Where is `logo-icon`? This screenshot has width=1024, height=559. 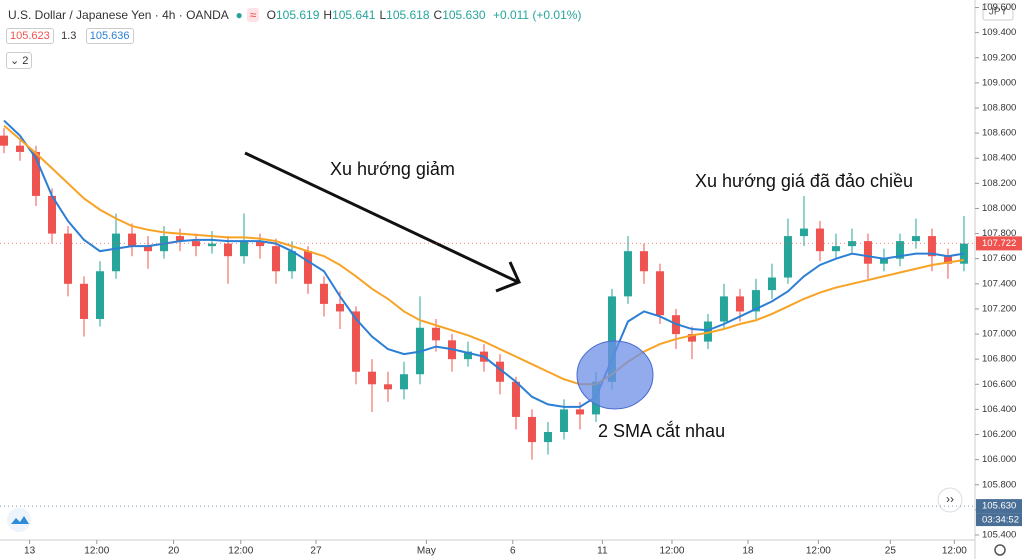 logo-icon is located at coordinates (20, 520).